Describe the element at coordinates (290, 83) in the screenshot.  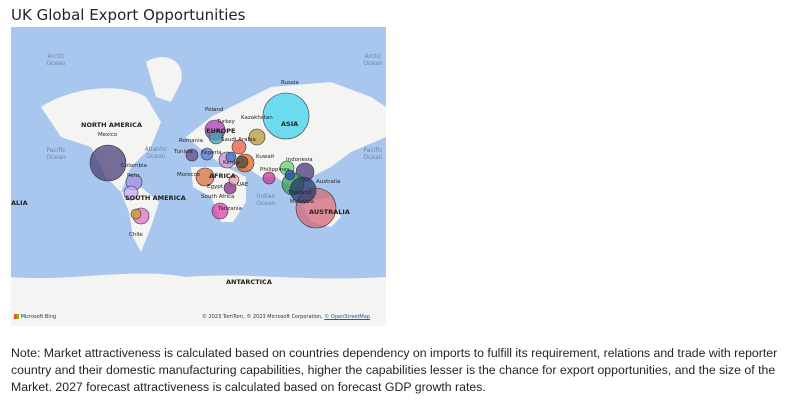
I see `map-label: Russia` at that location.